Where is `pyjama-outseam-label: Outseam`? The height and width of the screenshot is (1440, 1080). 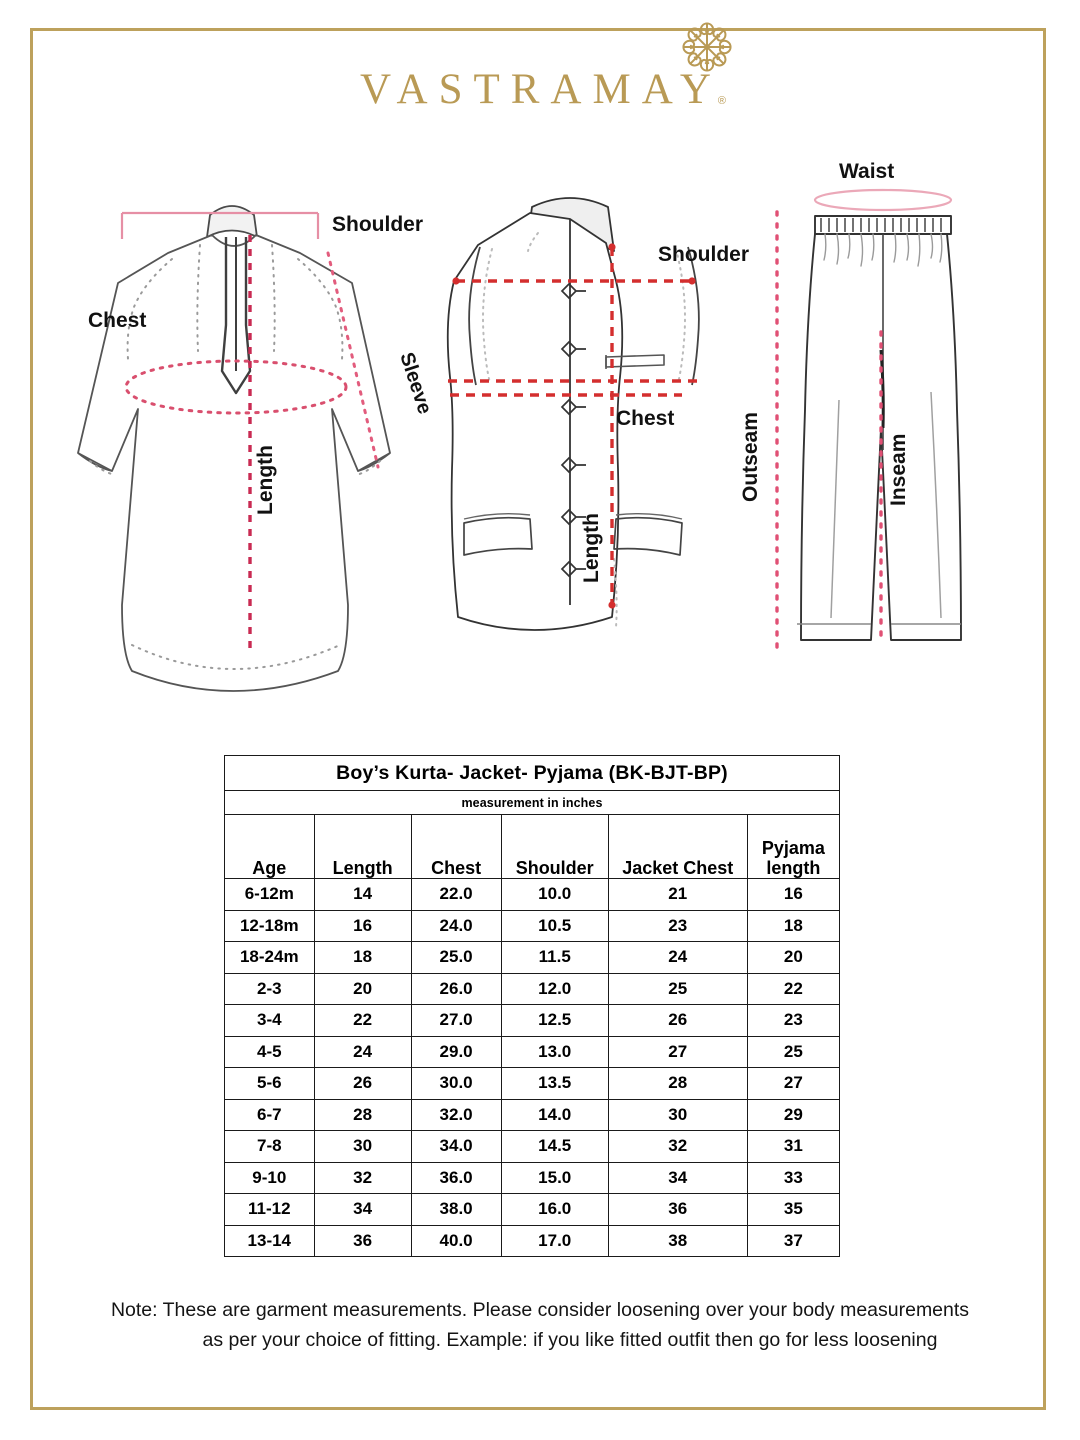 pyjama-outseam-label: Outseam is located at coordinates (750, 457).